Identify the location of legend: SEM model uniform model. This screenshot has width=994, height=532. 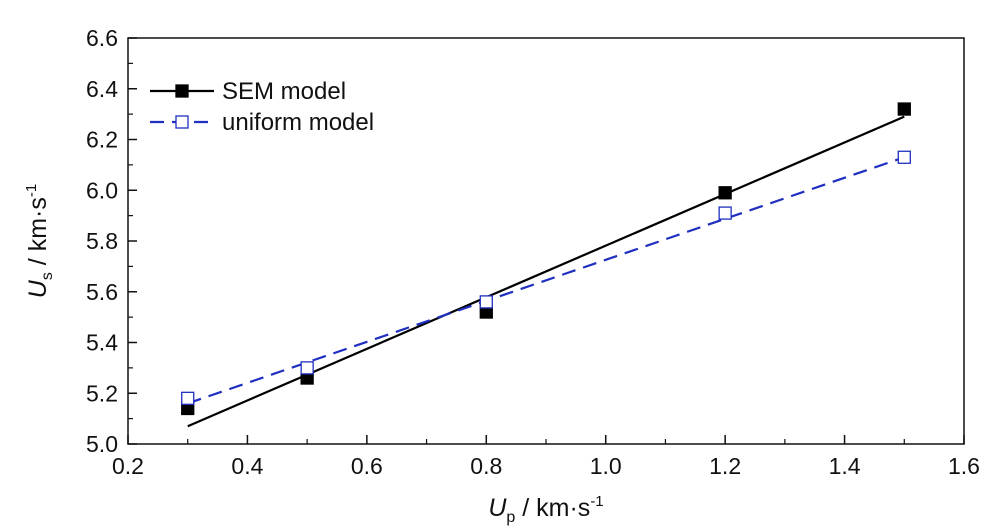
(262, 107).